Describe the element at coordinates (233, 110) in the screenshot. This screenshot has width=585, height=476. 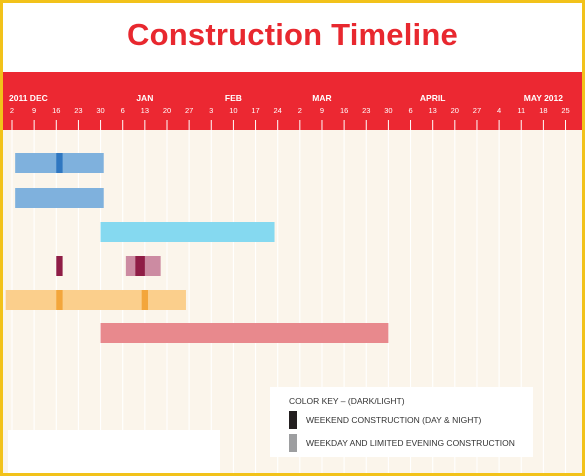
I see `tick-label: 10` at that location.